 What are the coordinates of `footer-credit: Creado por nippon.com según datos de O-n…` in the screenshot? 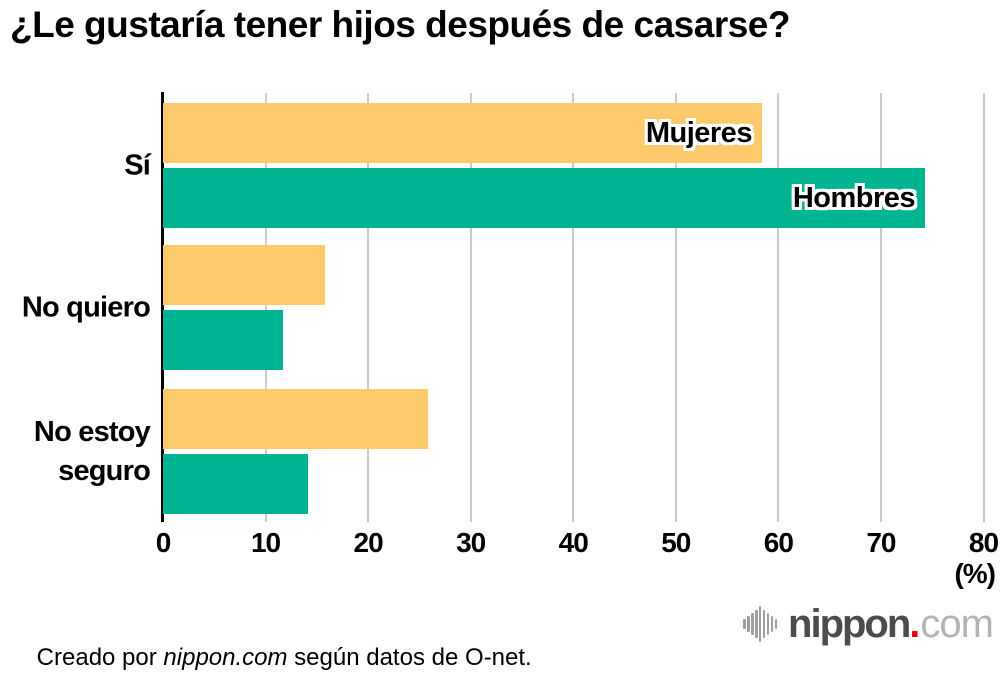 It's located at (271, 658).